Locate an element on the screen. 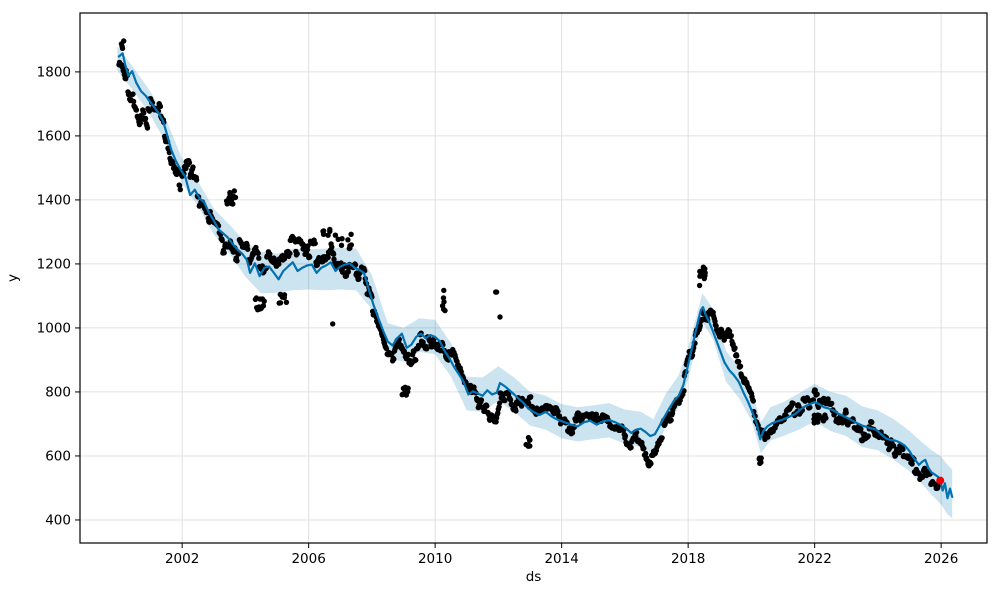 The height and width of the screenshot is (600, 1000). y-tick-label: 1400 is located at coordinates (54, 200).